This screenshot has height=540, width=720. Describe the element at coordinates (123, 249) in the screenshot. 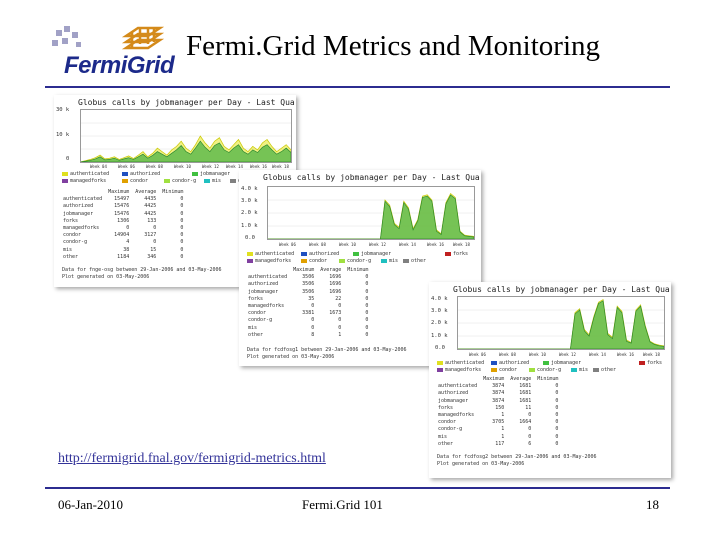

I see `table-row: mis 38 15 0` at that location.